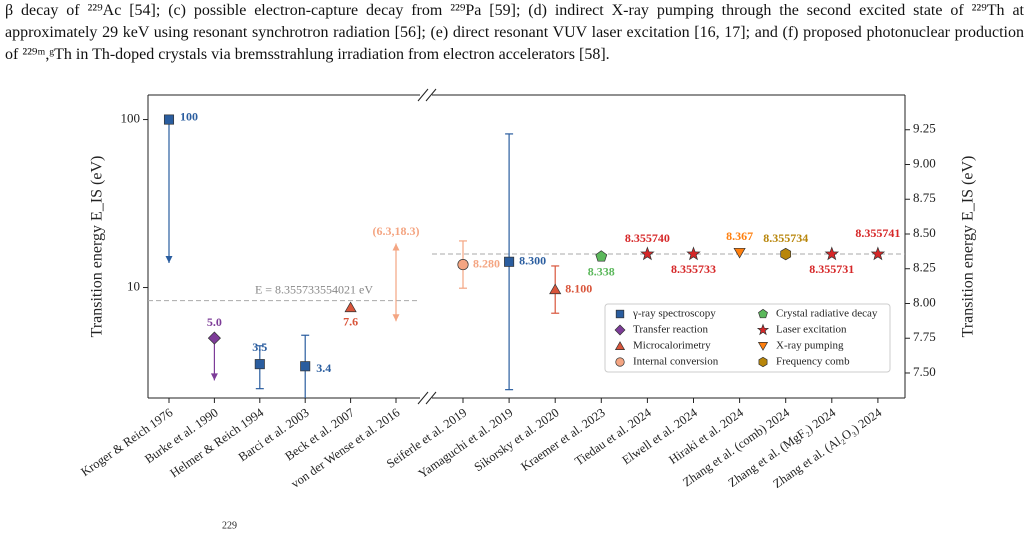 This screenshot has width=1029, height=545. What do you see at coordinates (189, 116) in the screenshot?
I see `data-label: 100` at bounding box center [189, 116].